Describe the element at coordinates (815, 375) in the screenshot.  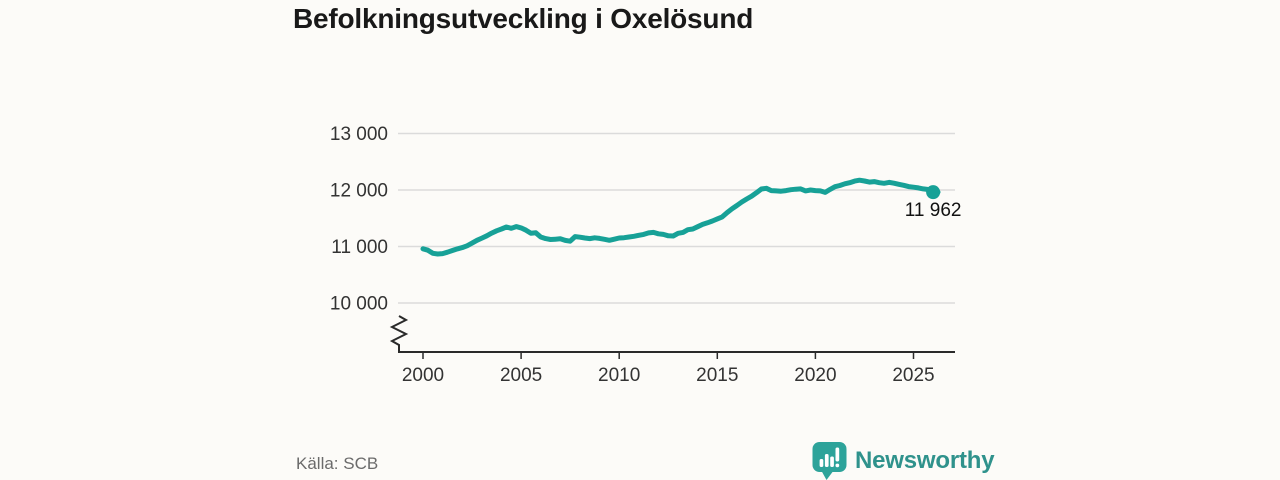
I see `x-tick-label: 2020` at that location.